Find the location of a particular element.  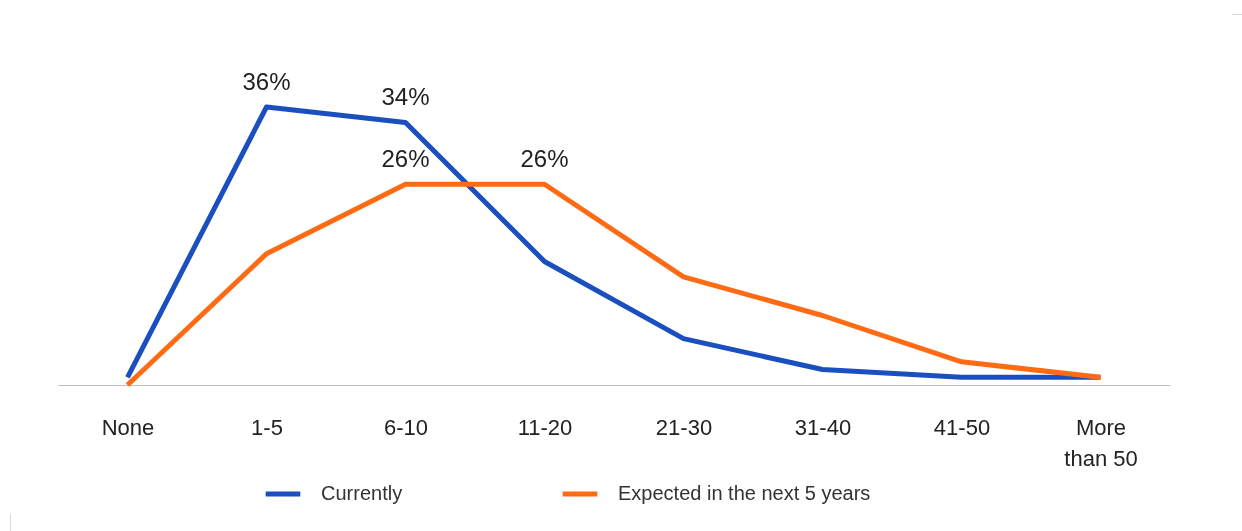

data-label: 36% is located at coordinates (266, 81).